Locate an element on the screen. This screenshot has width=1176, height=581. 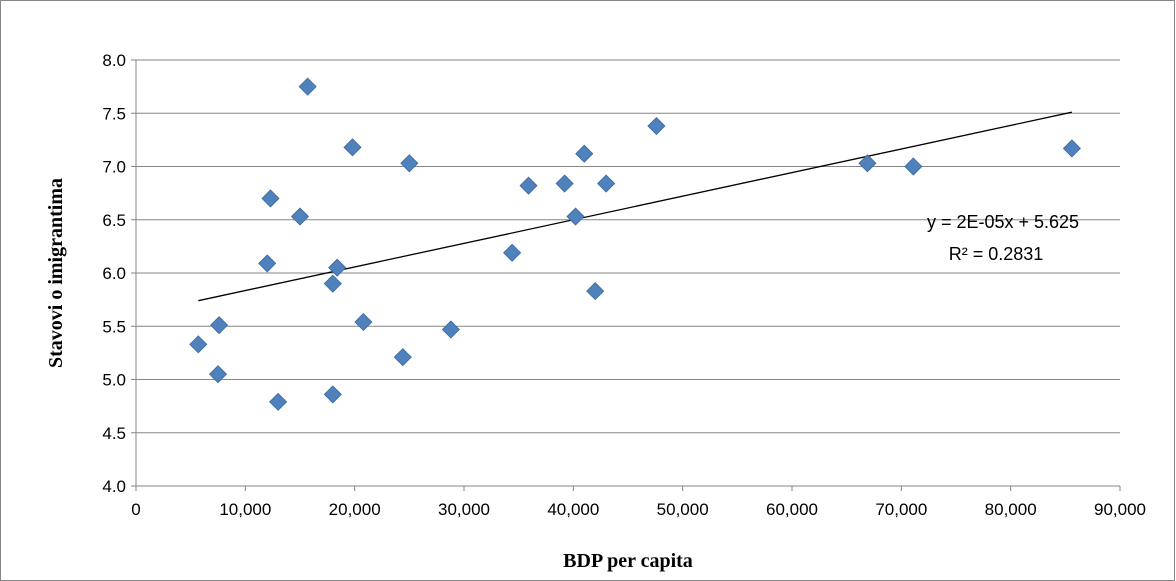
x-tick-label: 40,000 is located at coordinates (573, 509).